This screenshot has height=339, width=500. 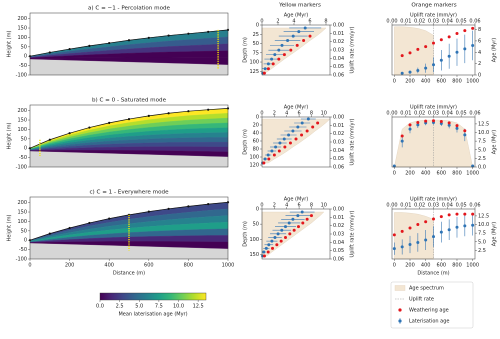 What do you see at coordinates (10, 136) in the screenshot?
I see `y-axis-label: Height (m)` at bounding box center [10, 136].